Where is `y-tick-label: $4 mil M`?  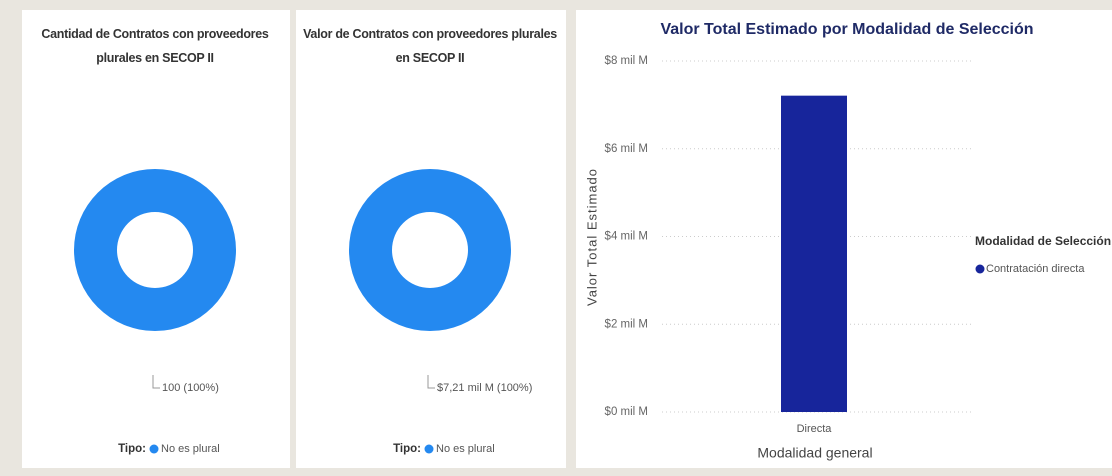 y-tick-label: $4 mil M is located at coordinates (626, 237).